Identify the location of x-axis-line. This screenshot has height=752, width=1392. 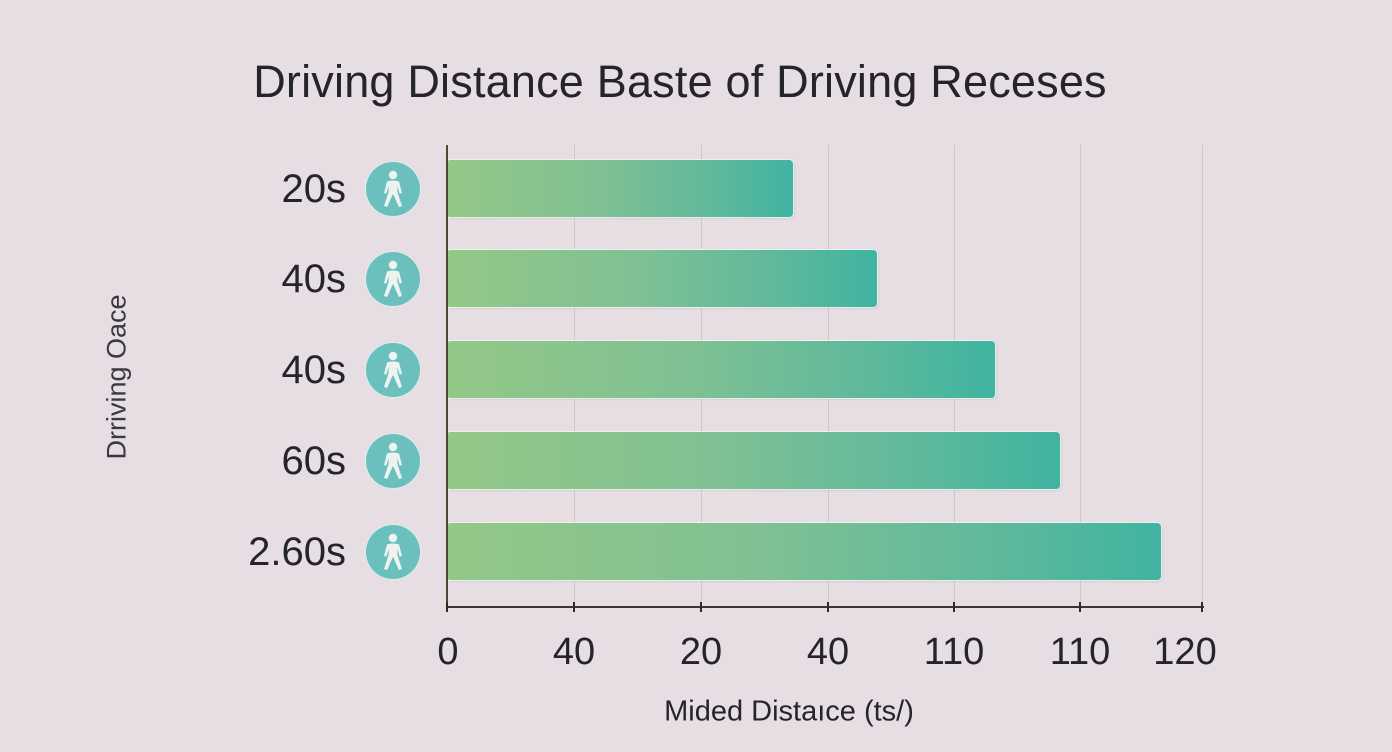
(825, 607).